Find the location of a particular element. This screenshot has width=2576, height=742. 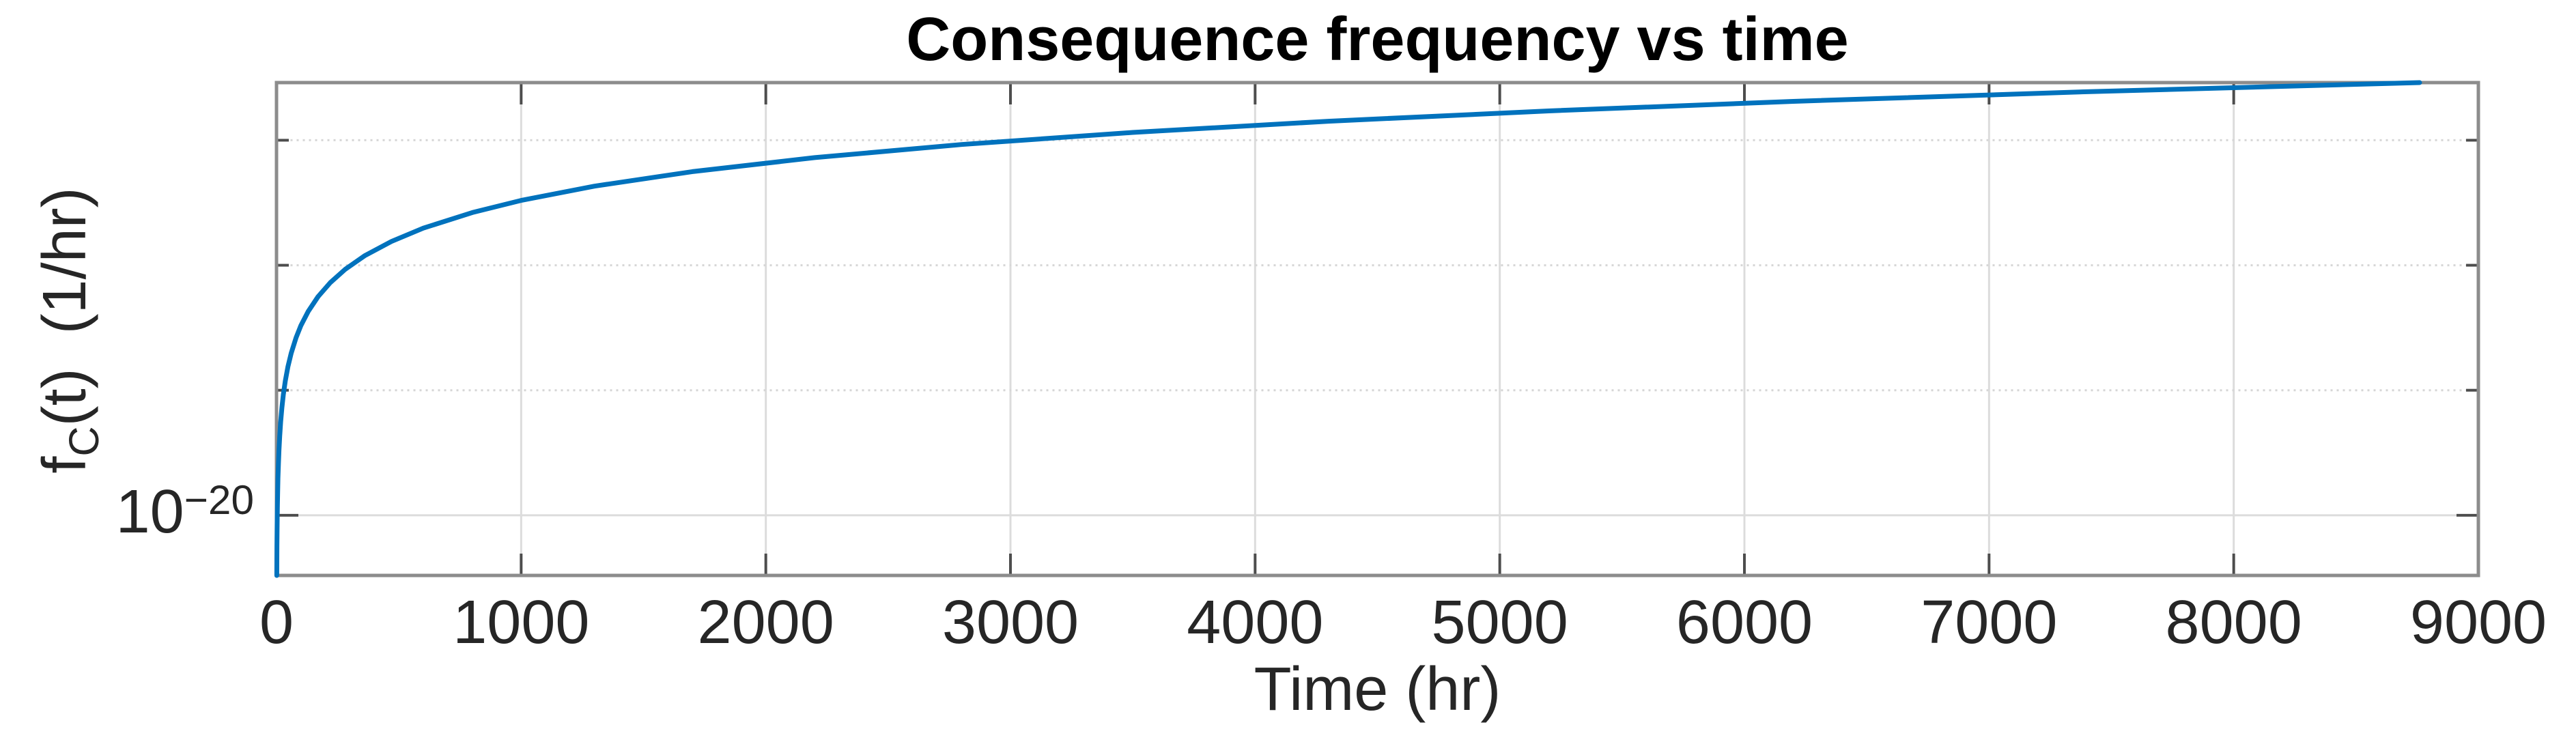

x-axis-label: Time (hr) is located at coordinates (1377, 689).